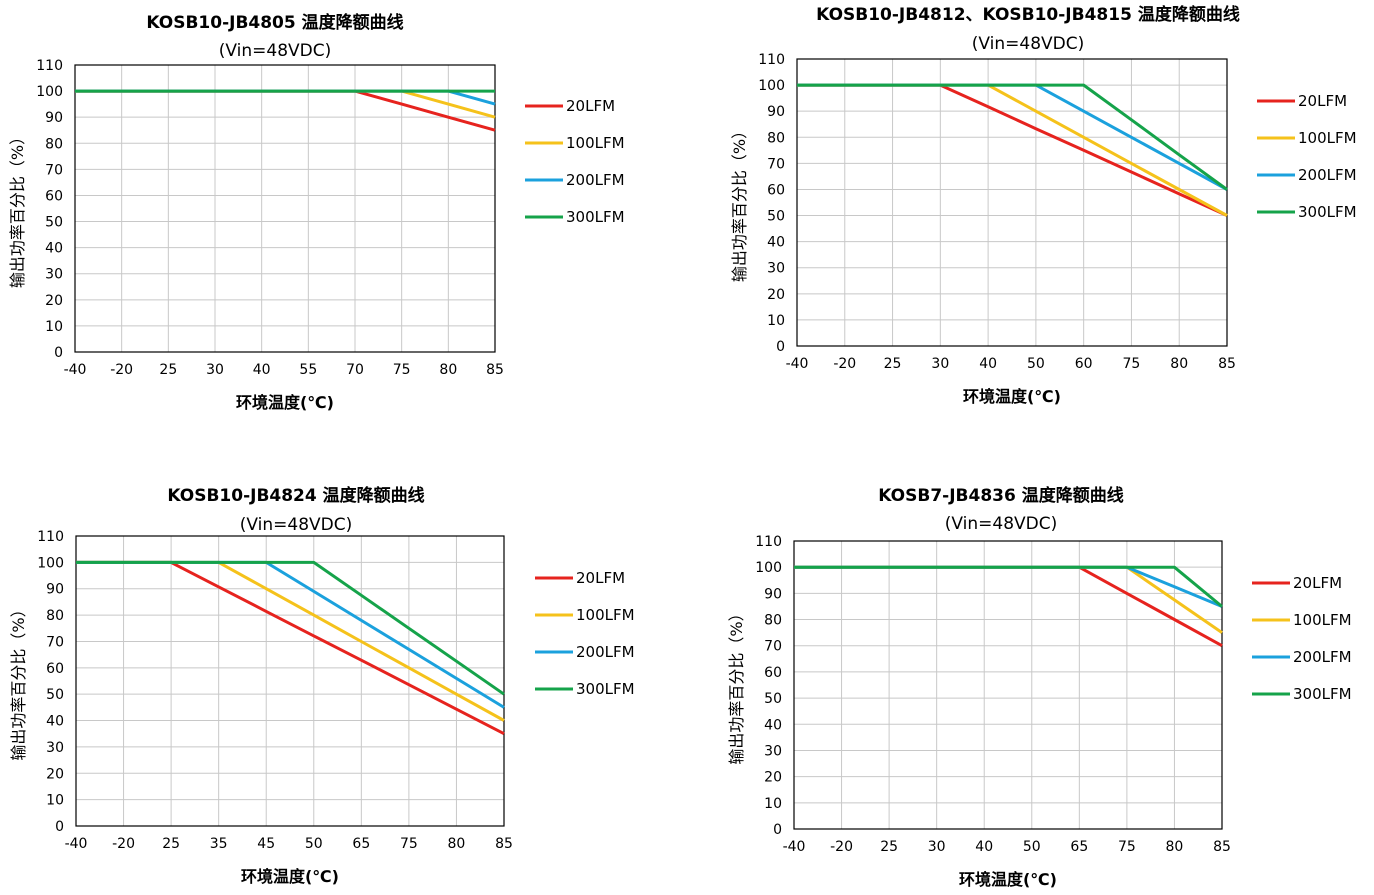  What do you see at coordinates (285, 97) in the screenshot?
I see `series-line-200lfm` at bounding box center [285, 97].